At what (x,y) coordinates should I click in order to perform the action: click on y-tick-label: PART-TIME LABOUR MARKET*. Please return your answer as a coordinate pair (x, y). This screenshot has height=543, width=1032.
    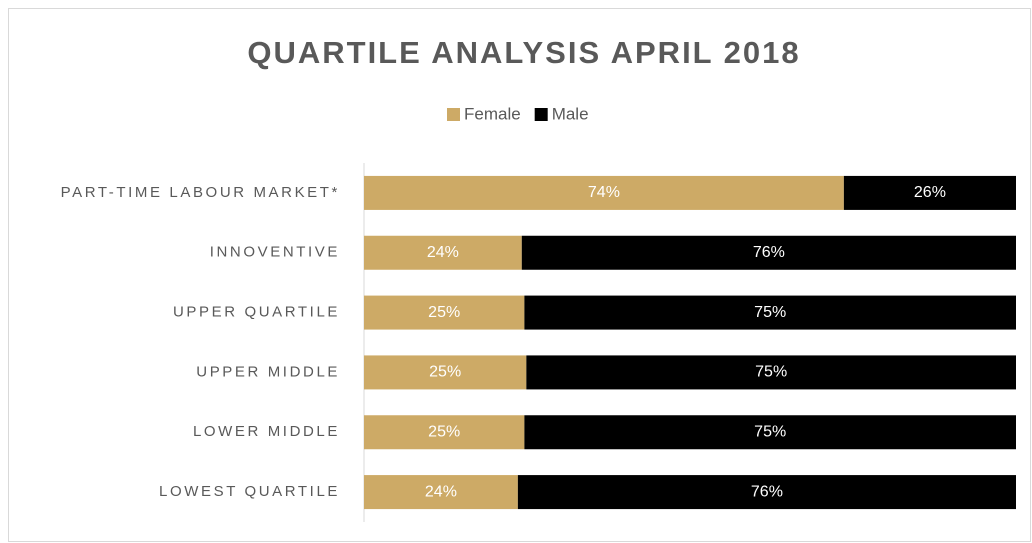
    Looking at the image, I should click on (200, 192).